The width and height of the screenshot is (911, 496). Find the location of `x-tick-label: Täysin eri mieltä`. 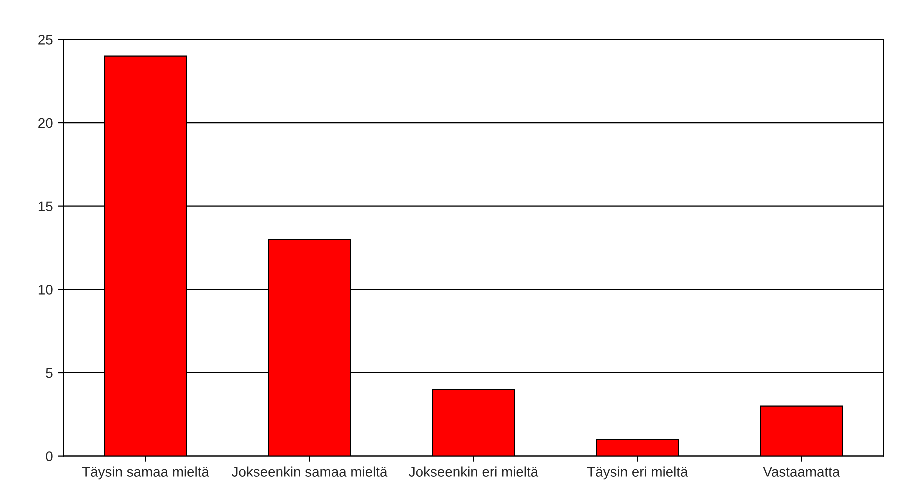

x-tick-label: Täysin eri mieltä is located at coordinates (637, 473).